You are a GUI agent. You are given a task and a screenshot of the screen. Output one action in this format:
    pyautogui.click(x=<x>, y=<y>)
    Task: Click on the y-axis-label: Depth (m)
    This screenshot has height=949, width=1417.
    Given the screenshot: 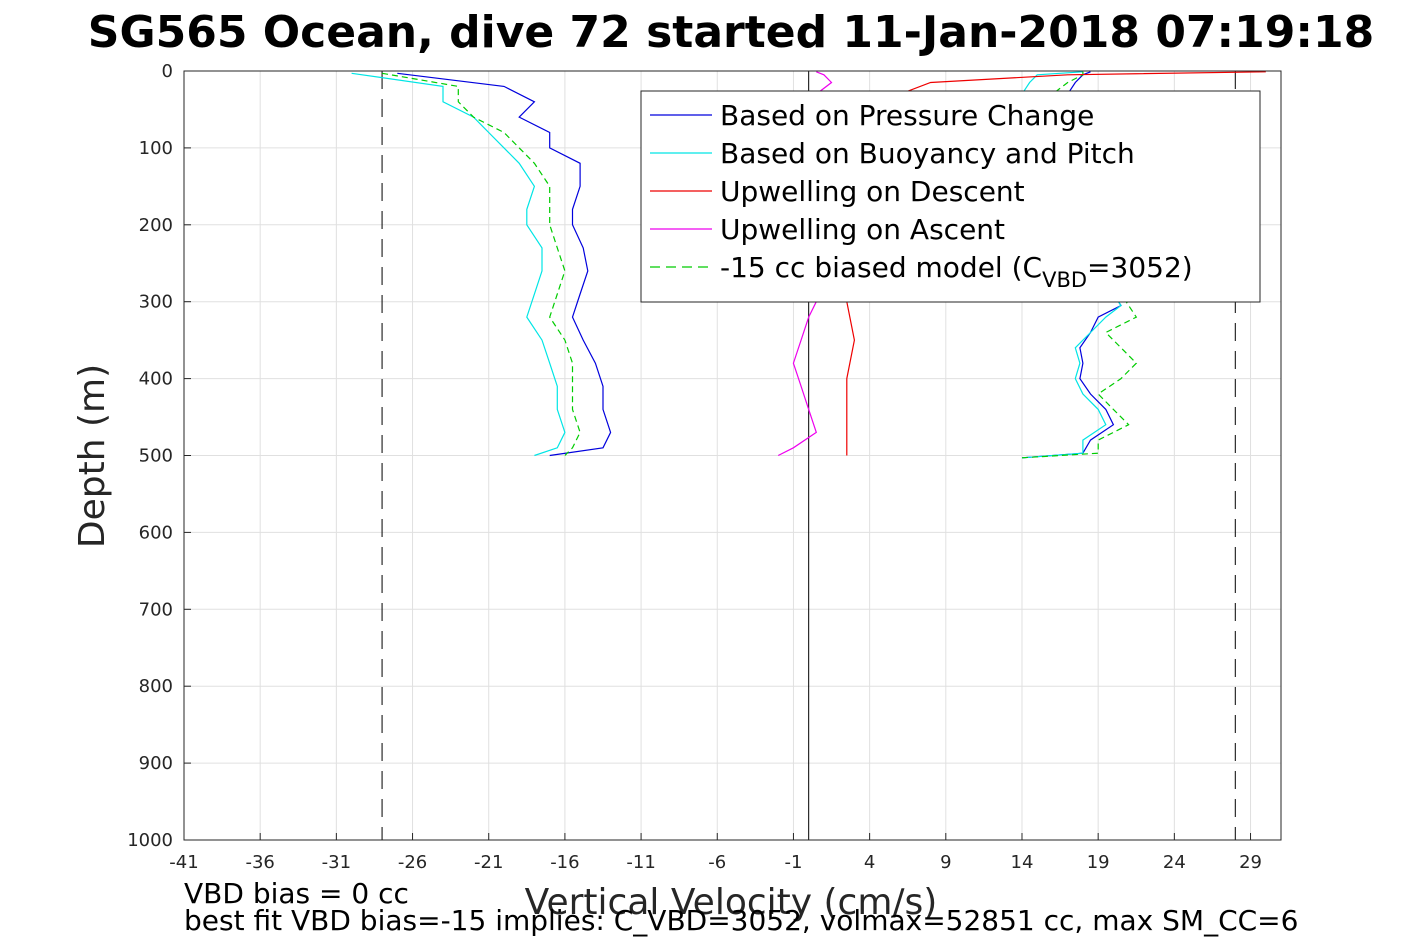 What is the action you would take?
    pyautogui.click(x=92, y=456)
    